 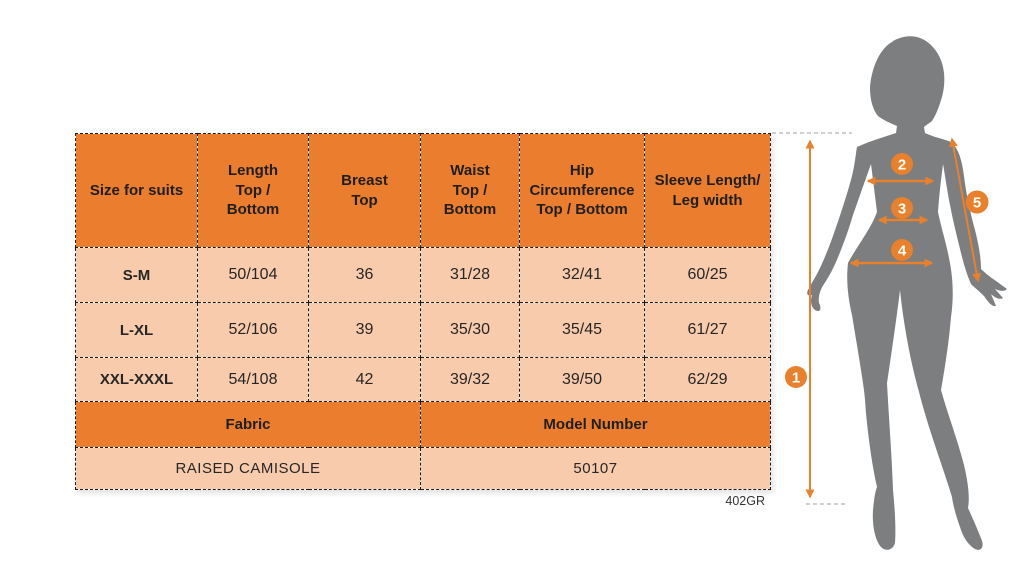 What do you see at coordinates (136, 330) in the screenshot?
I see `size-cell: L-XL` at bounding box center [136, 330].